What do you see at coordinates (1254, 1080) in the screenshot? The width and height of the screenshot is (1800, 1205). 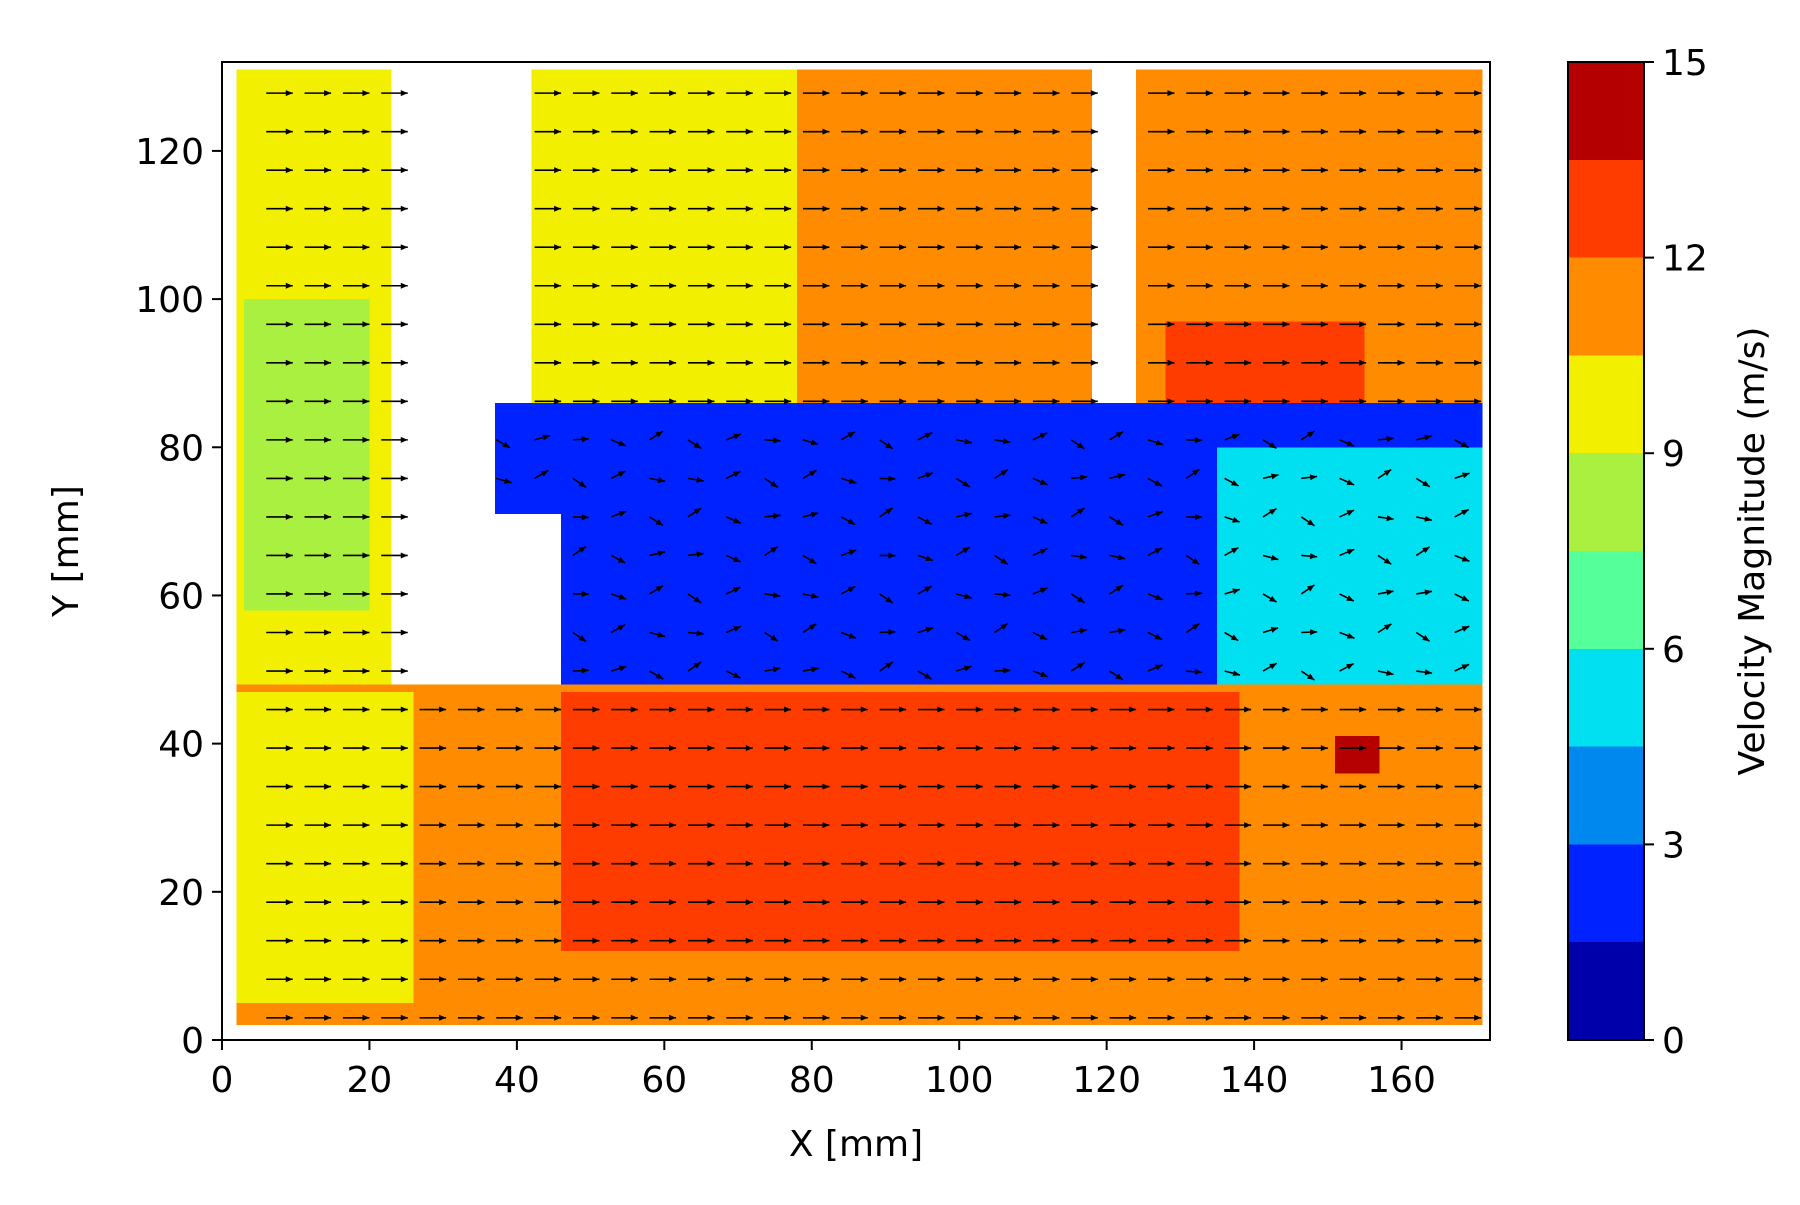 I see `x-tick-label: 140` at bounding box center [1254, 1080].